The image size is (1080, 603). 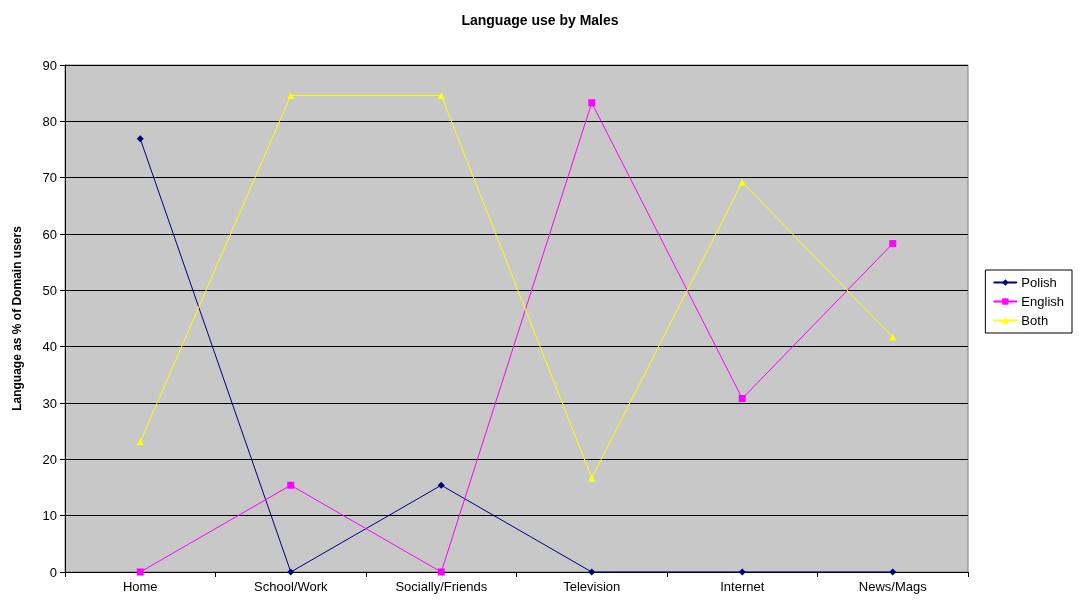 I want to click on x-tick-label: Home, so click(x=140, y=586).